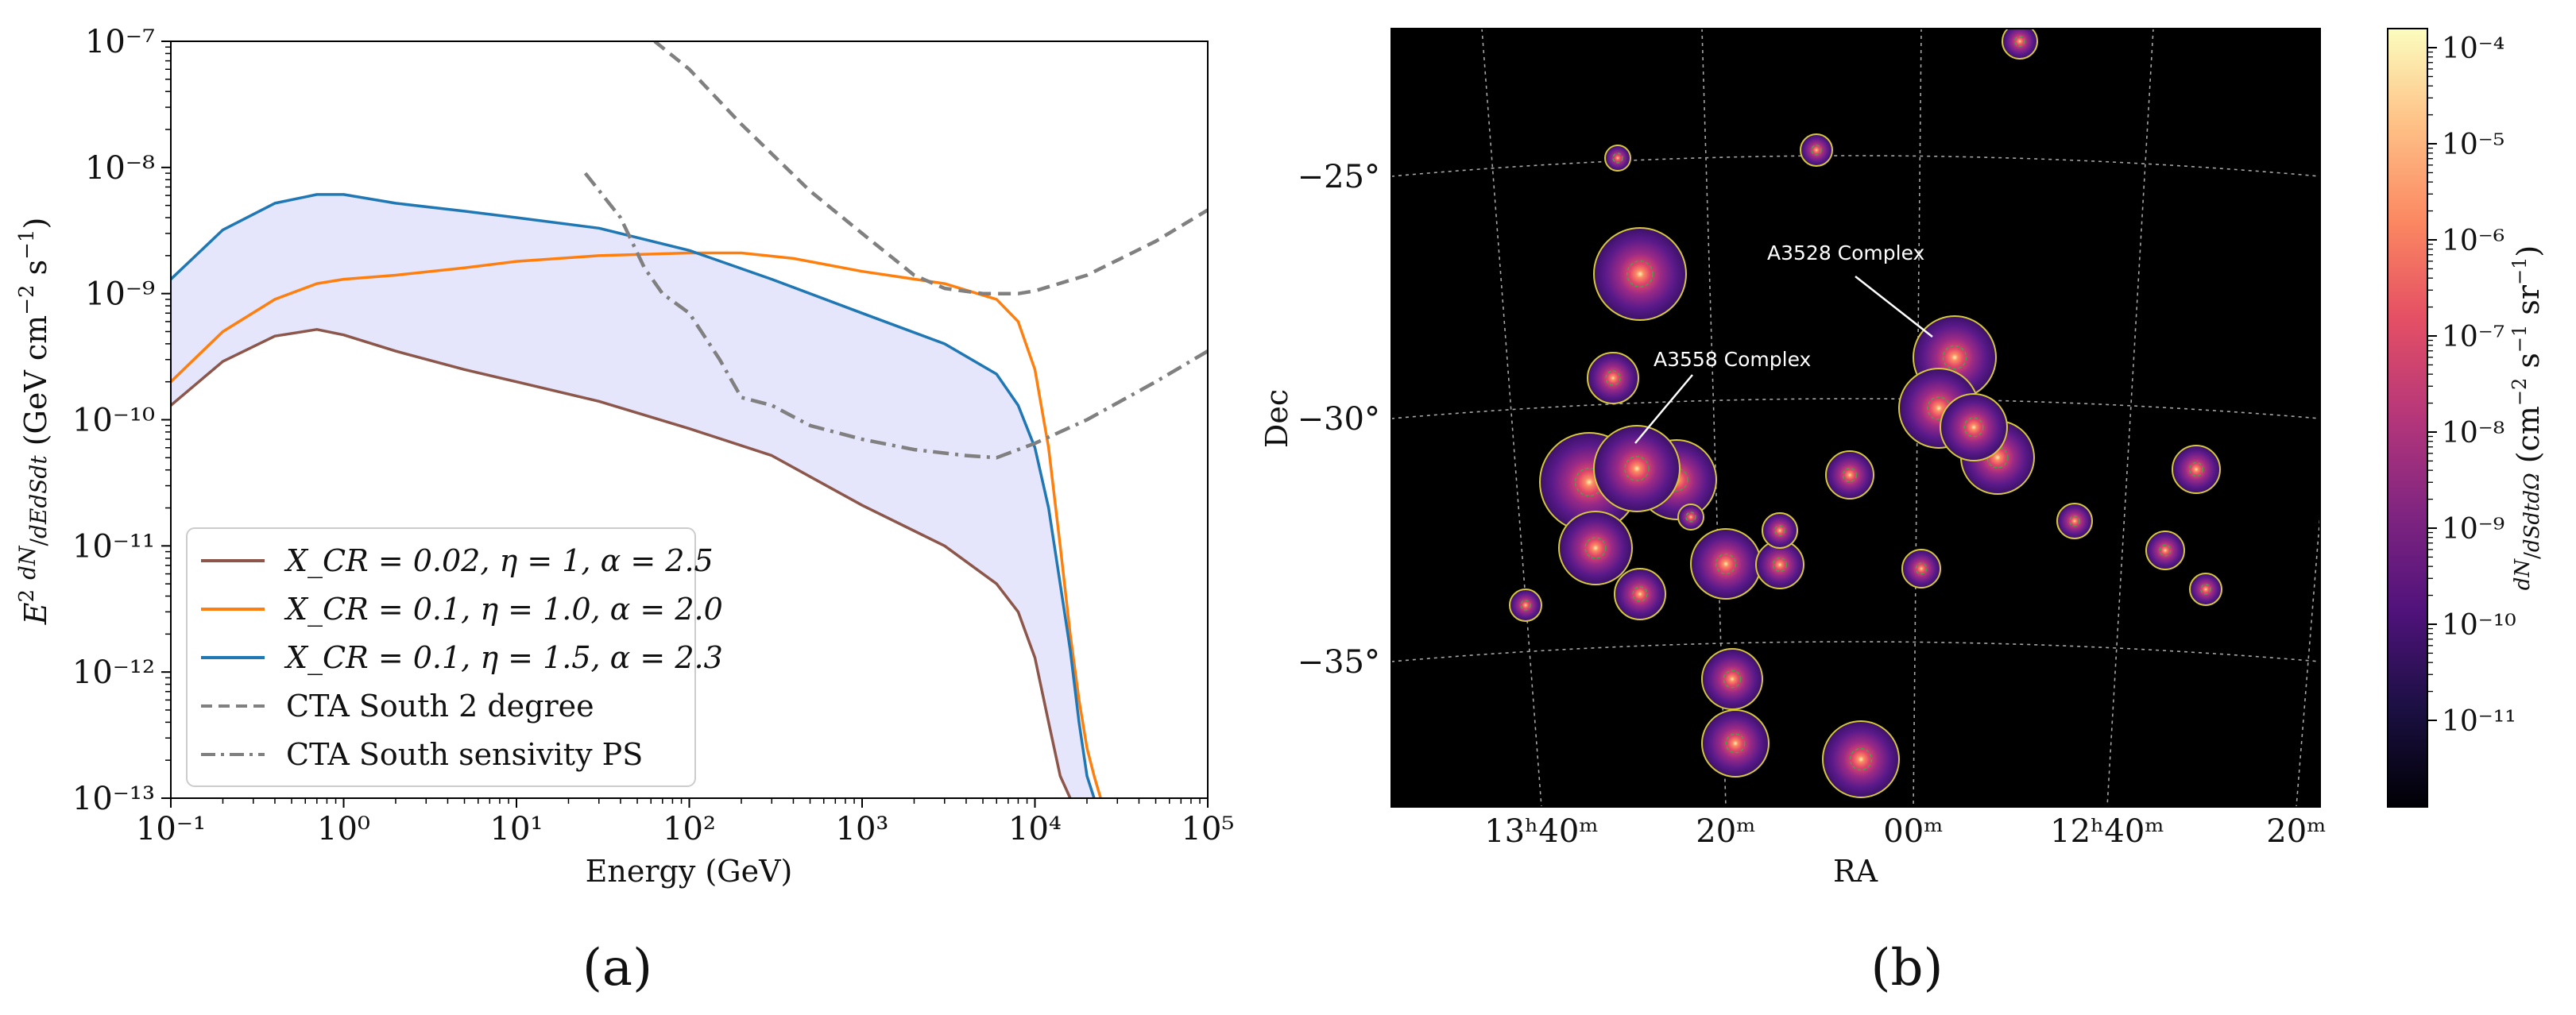  What do you see at coordinates (1663, 409) in the screenshot?
I see `annotation-arrow-a3558` at bounding box center [1663, 409].